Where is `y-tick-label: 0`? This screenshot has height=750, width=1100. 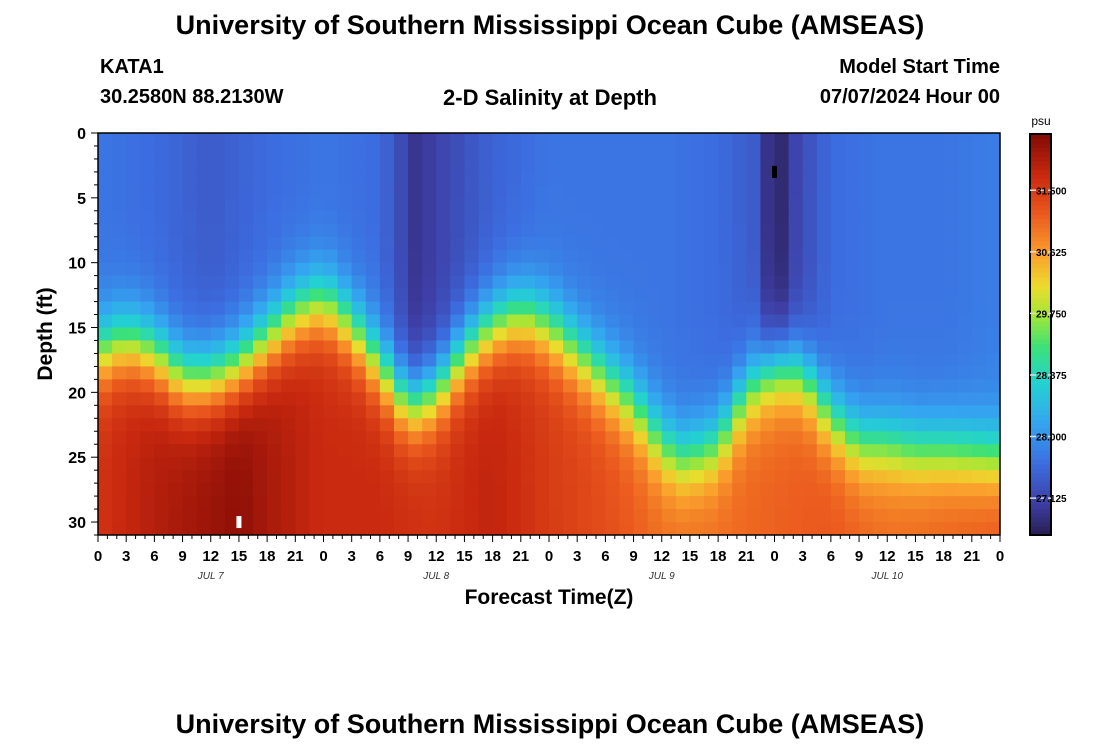
y-tick-label: 0 is located at coordinates (81, 134).